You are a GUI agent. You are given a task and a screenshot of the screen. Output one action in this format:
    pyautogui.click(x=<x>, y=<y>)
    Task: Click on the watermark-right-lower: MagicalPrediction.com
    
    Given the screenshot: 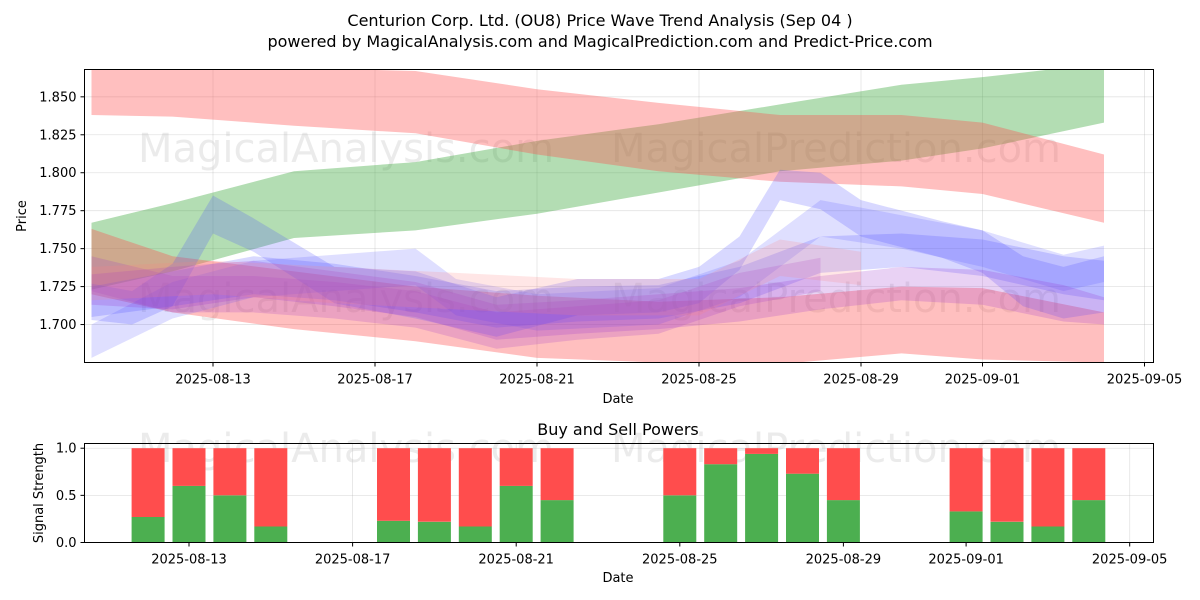 What is the action you would take?
    pyautogui.click(x=836, y=299)
    